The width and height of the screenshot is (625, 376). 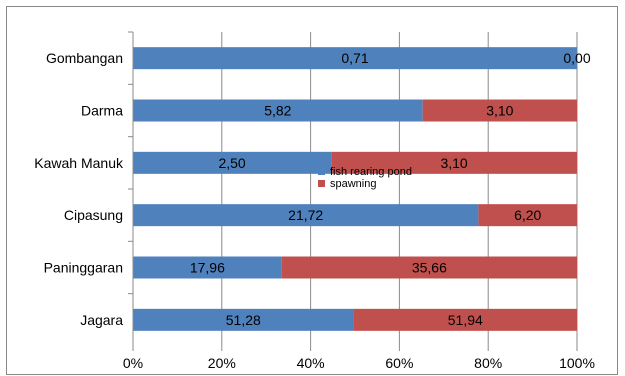 I want to click on data-label: 0,71, so click(x=354, y=58).